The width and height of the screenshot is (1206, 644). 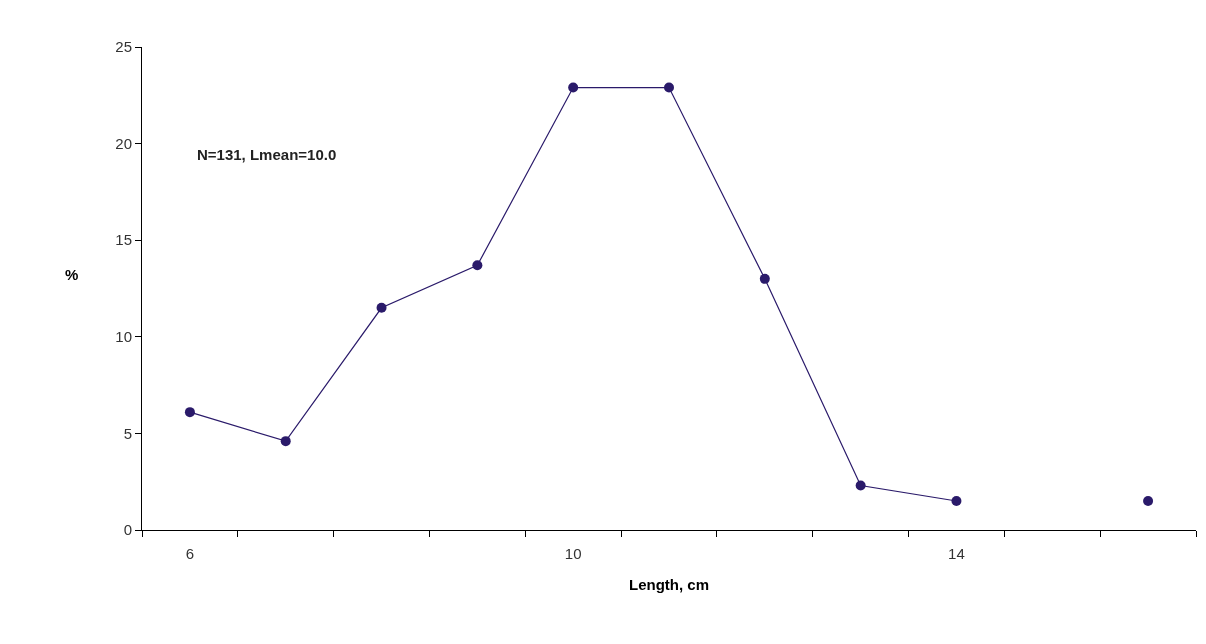 I want to click on x-axis-title: Length, cm, so click(x=669, y=584).